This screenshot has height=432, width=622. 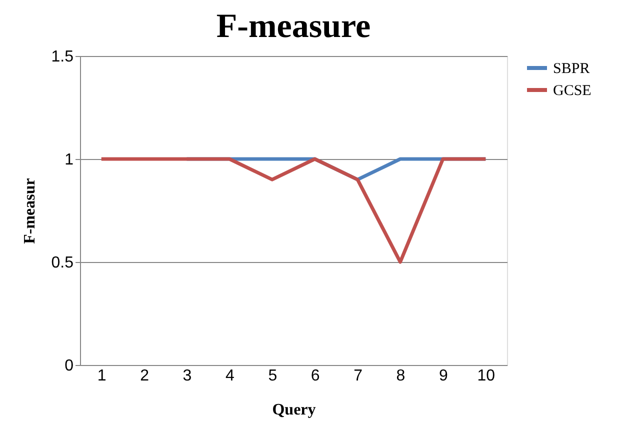 What do you see at coordinates (315, 376) in the screenshot?
I see `x-tick-label: 6` at bounding box center [315, 376].